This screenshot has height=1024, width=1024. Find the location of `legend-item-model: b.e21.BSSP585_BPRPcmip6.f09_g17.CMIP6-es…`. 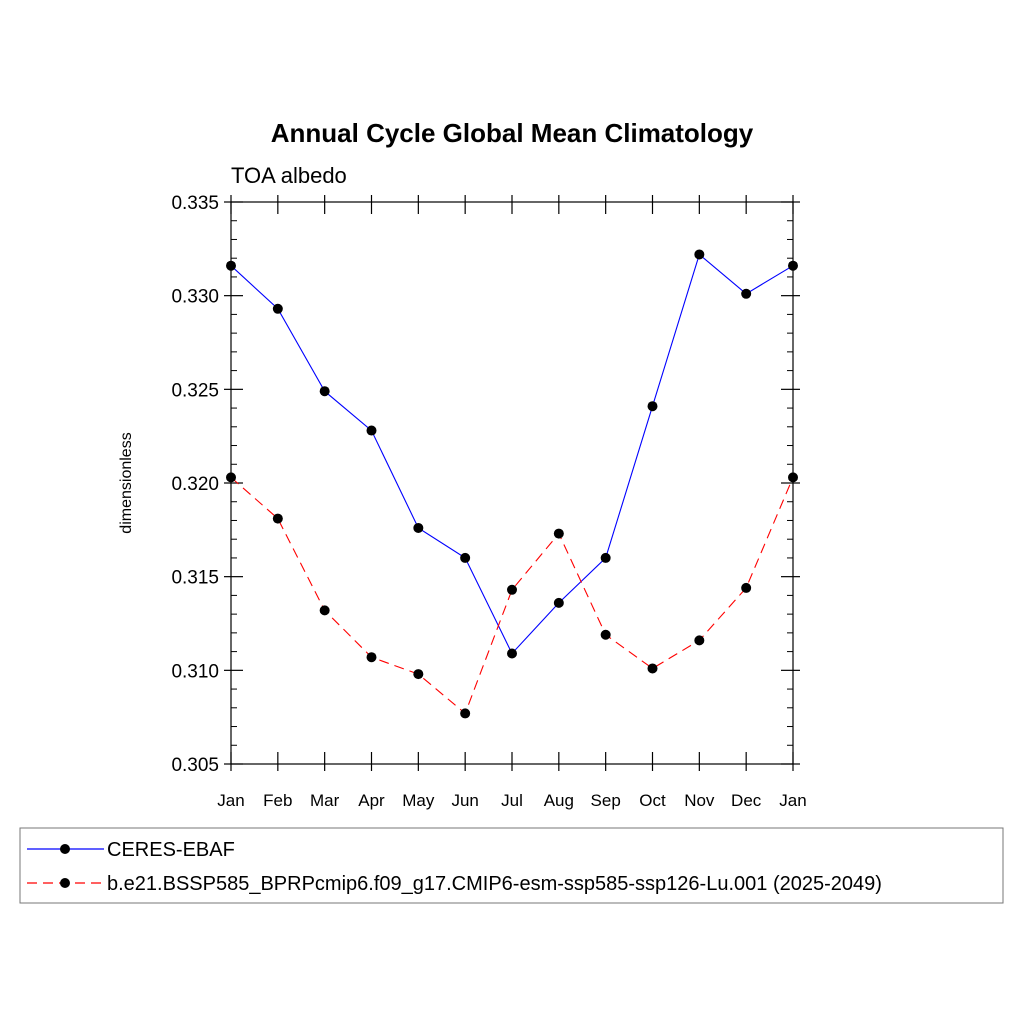

legend-item-model: b.e21.BSSP585_BPRPcmip6.f09_g17.CMIP6-es… is located at coordinates (454, 884).